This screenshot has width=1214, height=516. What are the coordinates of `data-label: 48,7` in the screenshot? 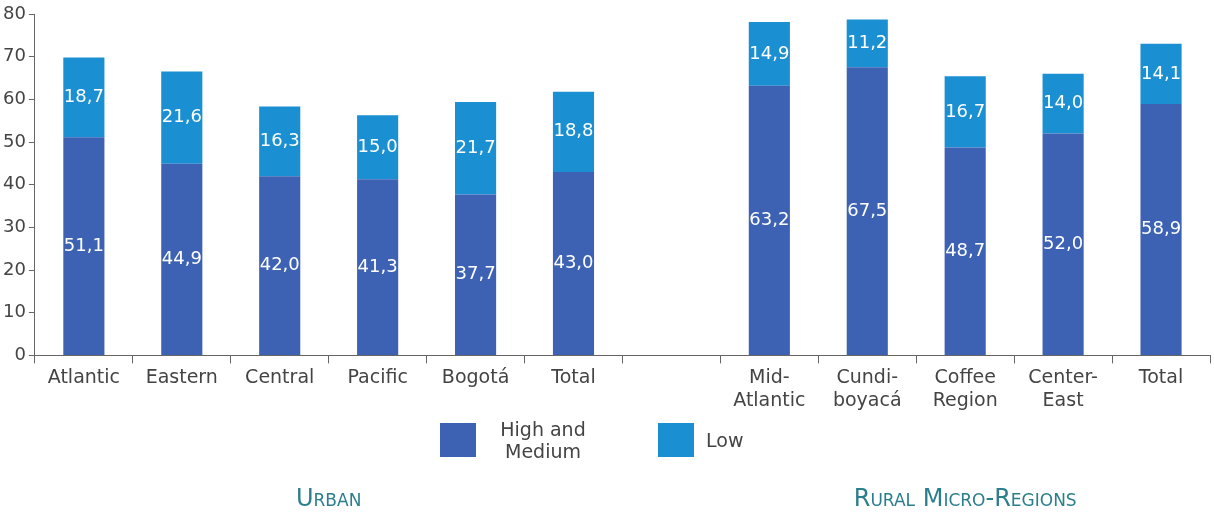 It's located at (965, 249).